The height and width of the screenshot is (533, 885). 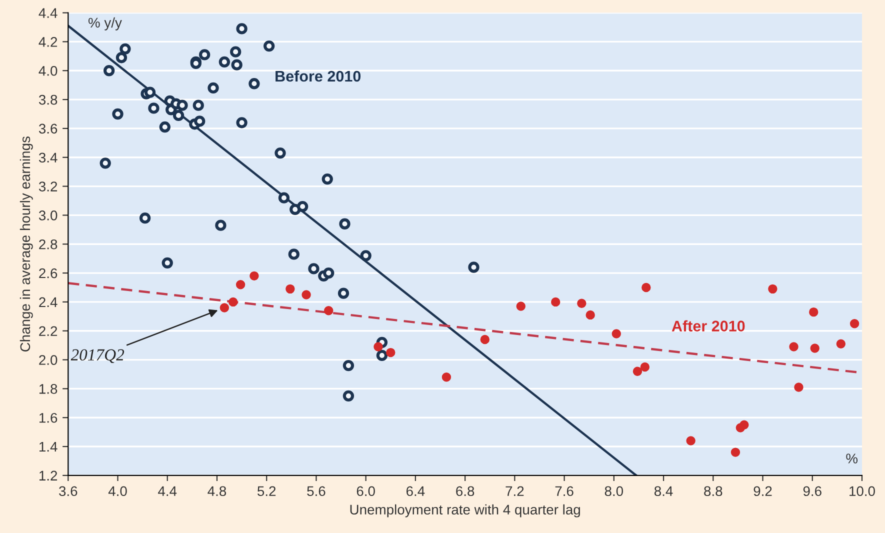 What do you see at coordinates (105, 23) in the screenshot?
I see `annotation: % y/y` at bounding box center [105, 23].